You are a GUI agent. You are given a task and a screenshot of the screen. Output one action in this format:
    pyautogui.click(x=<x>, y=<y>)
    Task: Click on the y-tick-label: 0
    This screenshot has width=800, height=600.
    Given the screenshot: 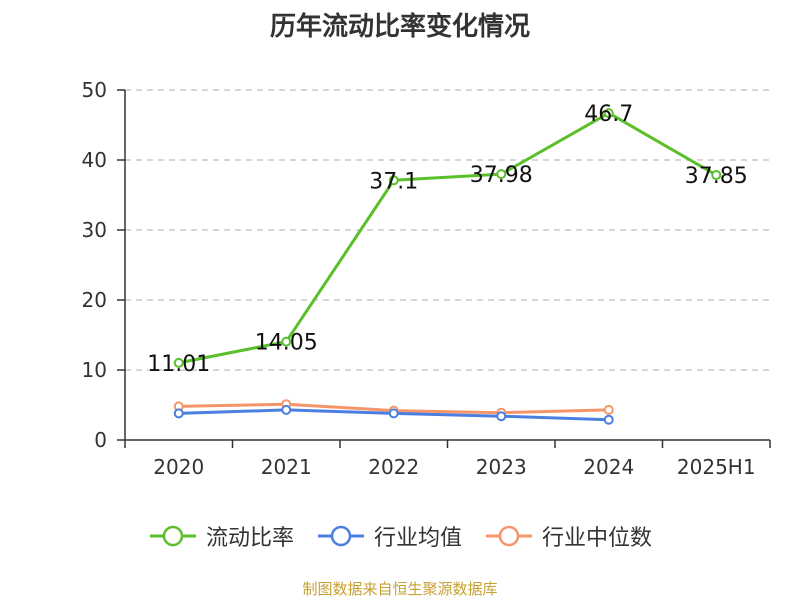 What is the action you would take?
    pyautogui.click(x=100, y=440)
    